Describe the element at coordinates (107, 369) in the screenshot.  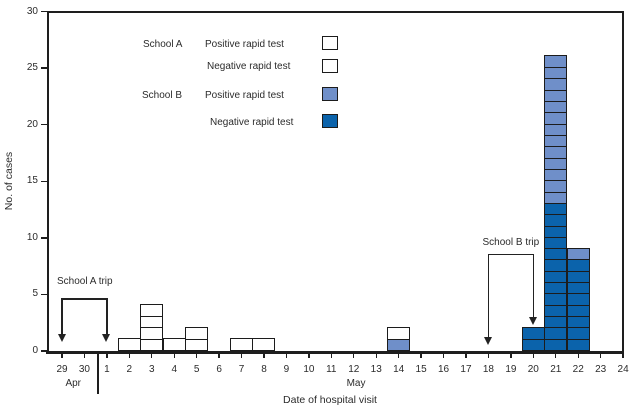
I see `x-tick-label: 1` at that location.